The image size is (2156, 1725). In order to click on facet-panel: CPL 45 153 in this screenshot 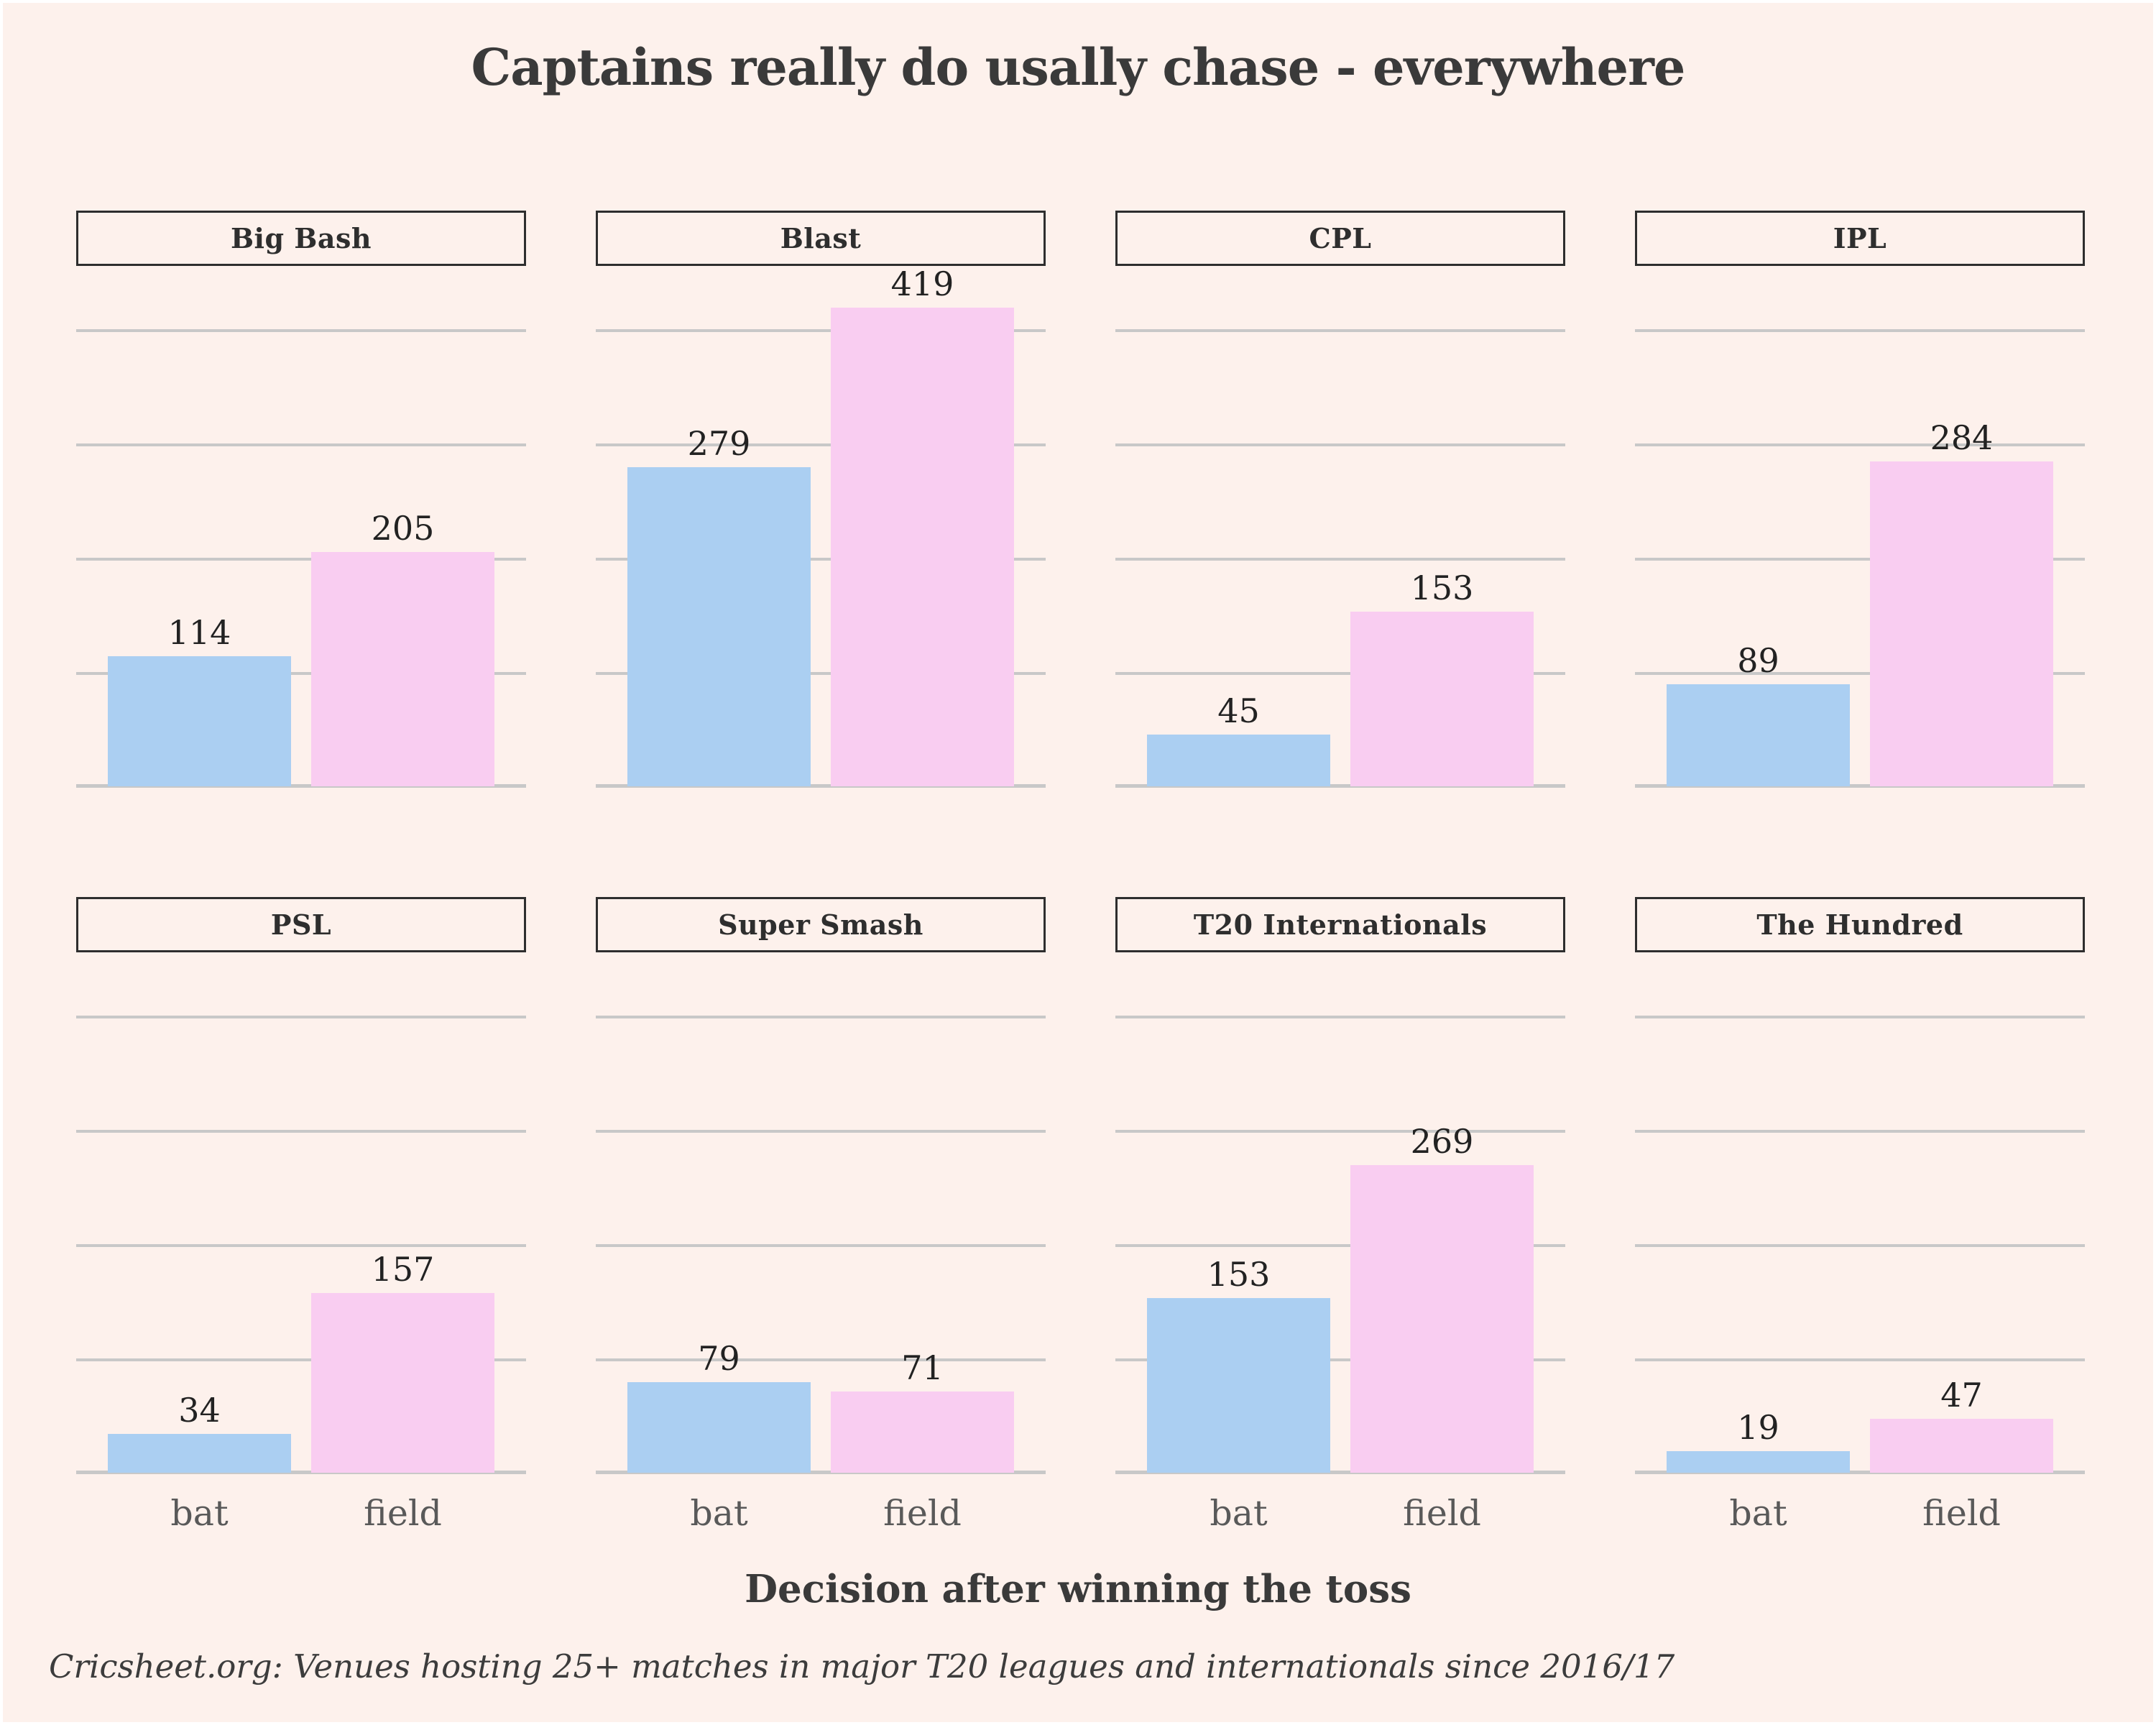, I will do `click(1340, 499)`.